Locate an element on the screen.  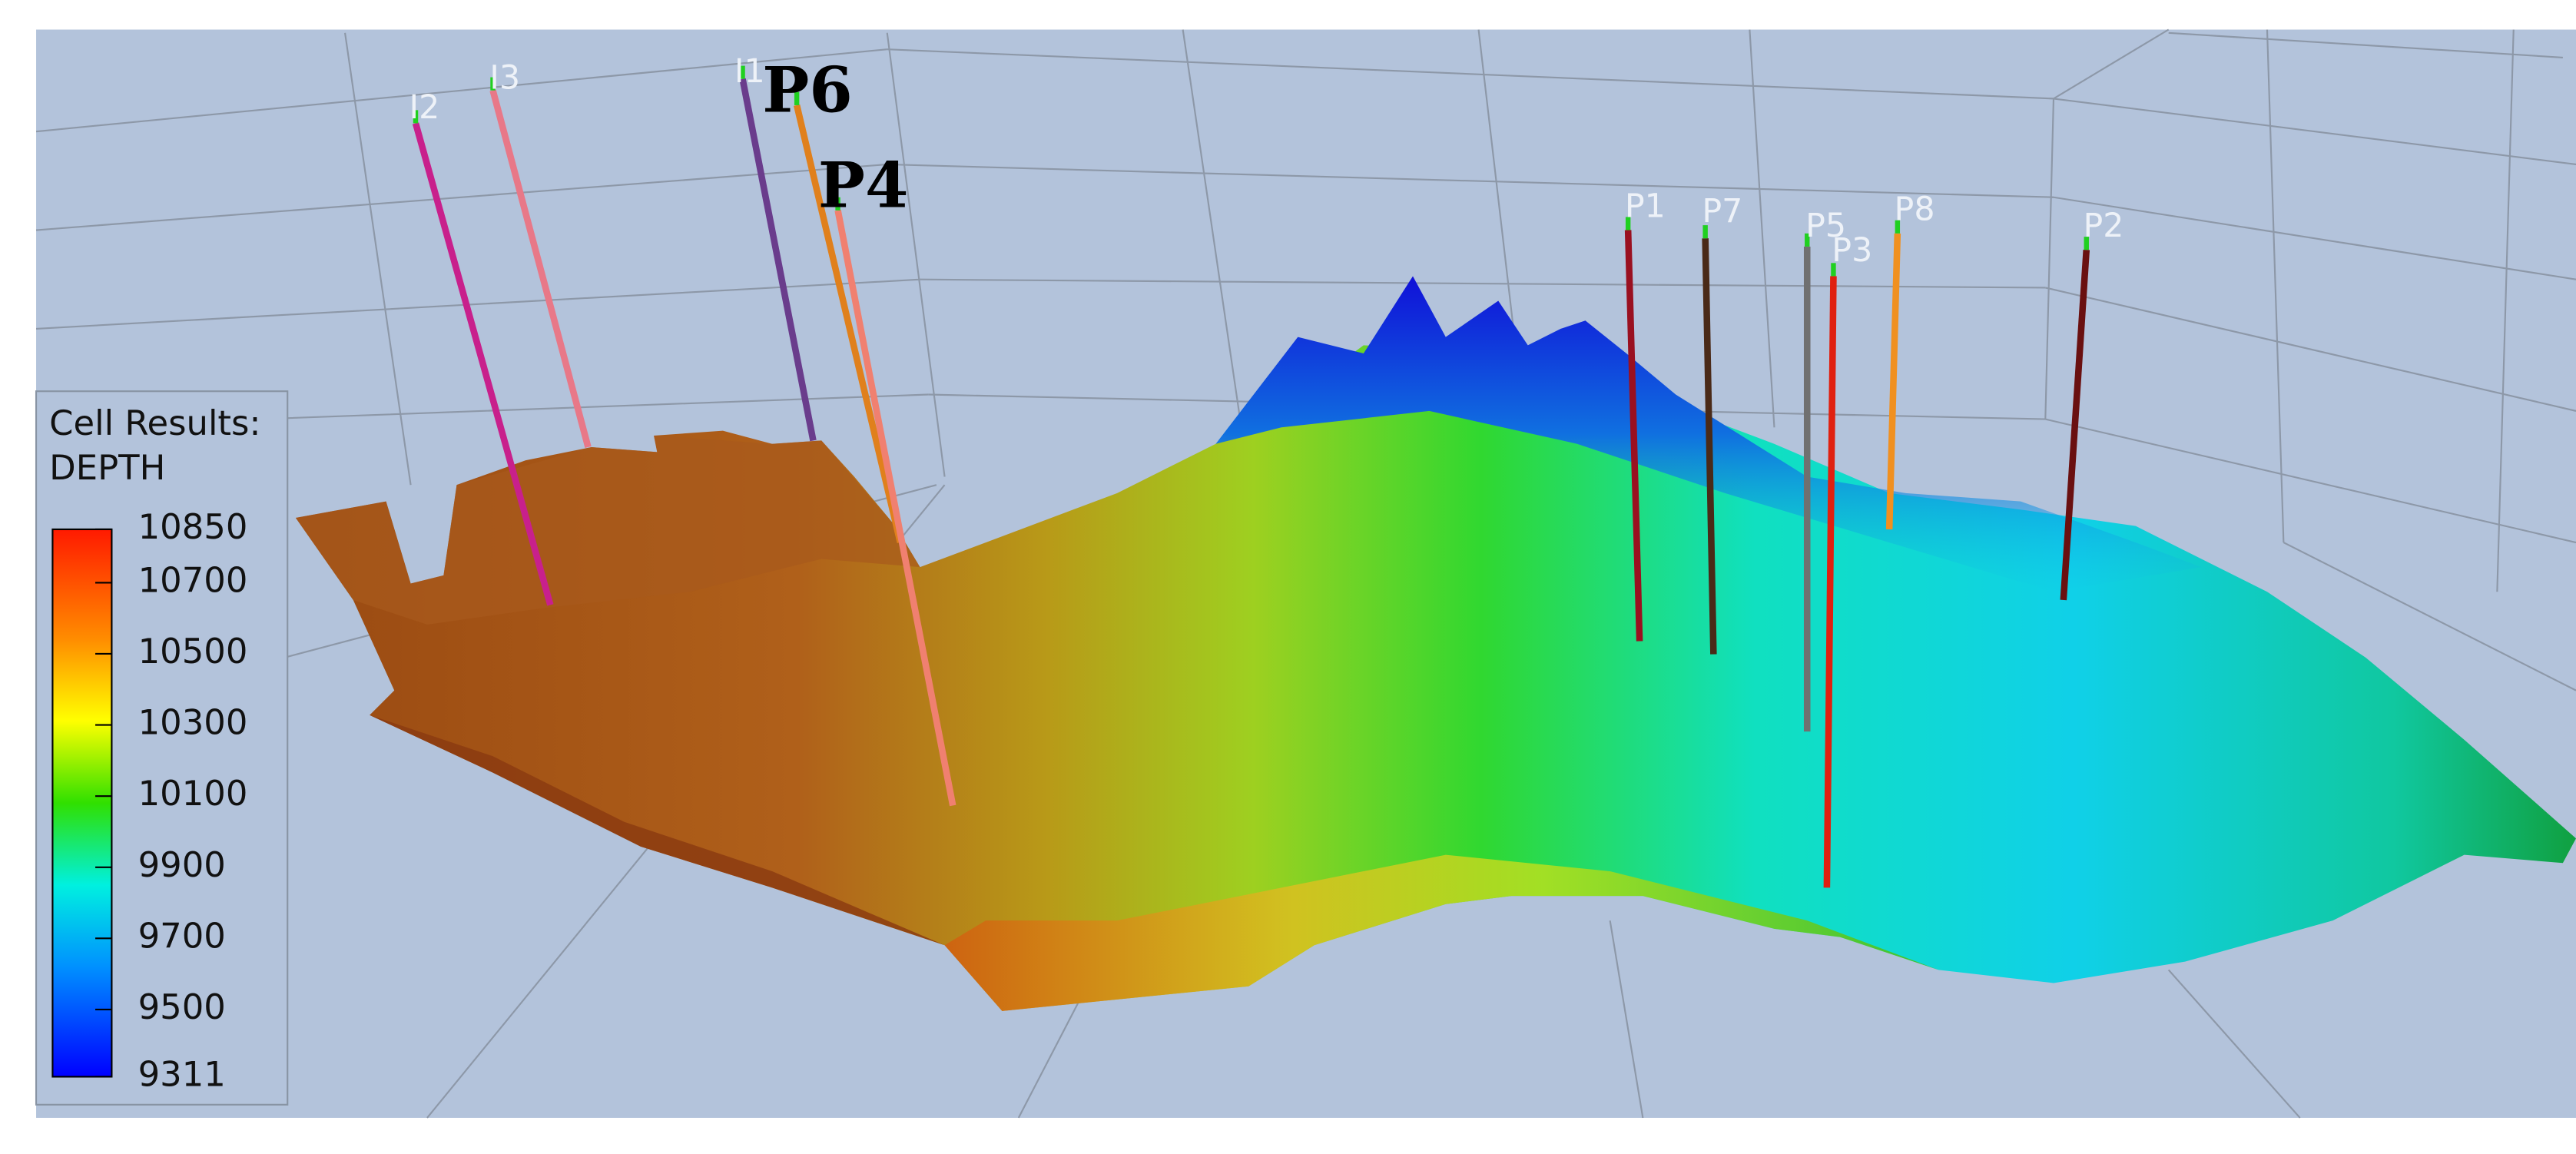
legend-tick-label: 10850 is located at coordinates (193, 526).